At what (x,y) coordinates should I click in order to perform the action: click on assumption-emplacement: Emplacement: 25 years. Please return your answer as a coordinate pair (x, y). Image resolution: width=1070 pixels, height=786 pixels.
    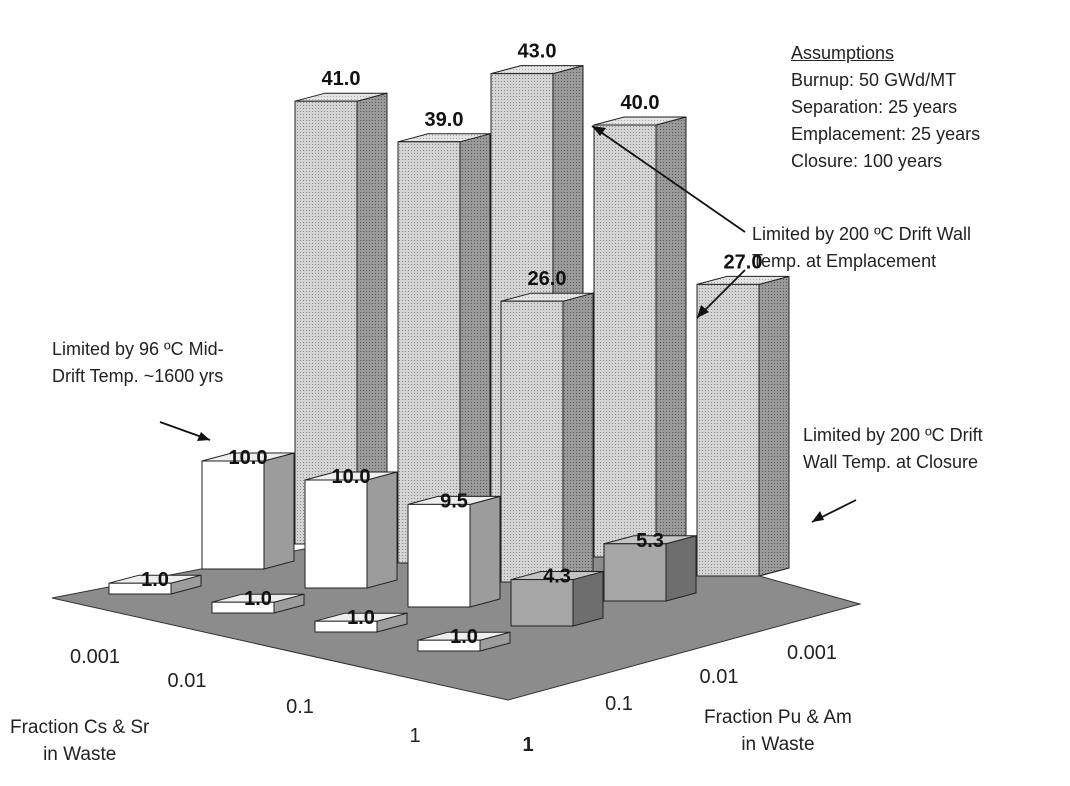
    Looking at the image, I should click on (886, 134).